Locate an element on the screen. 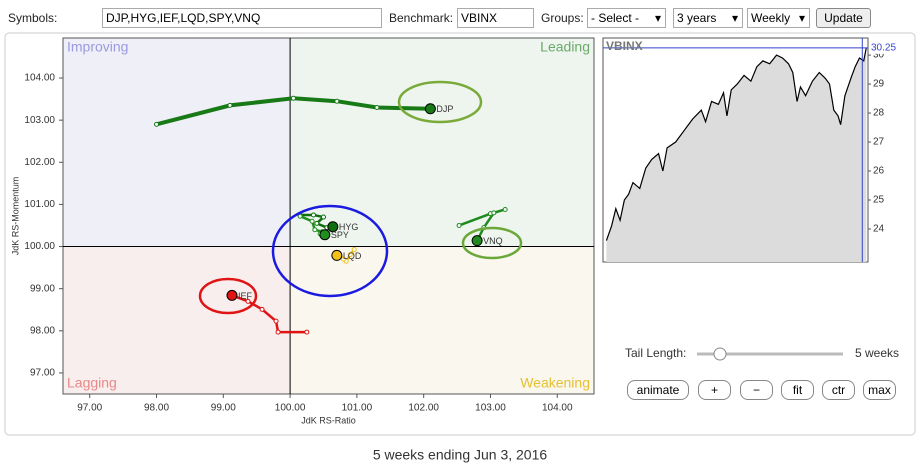  y-tick-label: 26 is located at coordinates (879, 171).